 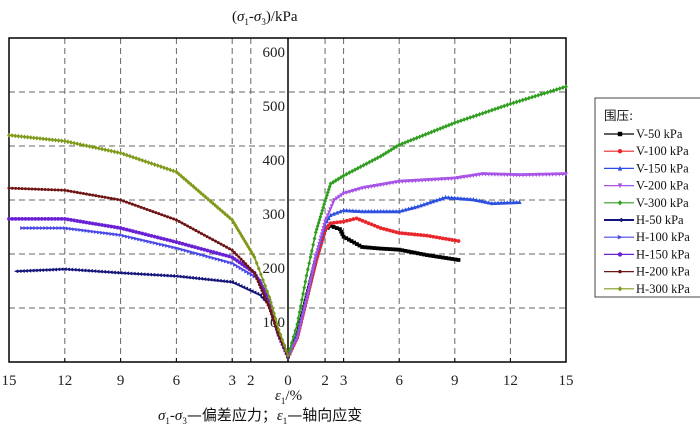 What do you see at coordinates (152, 313) in the screenshot?
I see `series-h-50-kpa` at bounding box center [152, 313].